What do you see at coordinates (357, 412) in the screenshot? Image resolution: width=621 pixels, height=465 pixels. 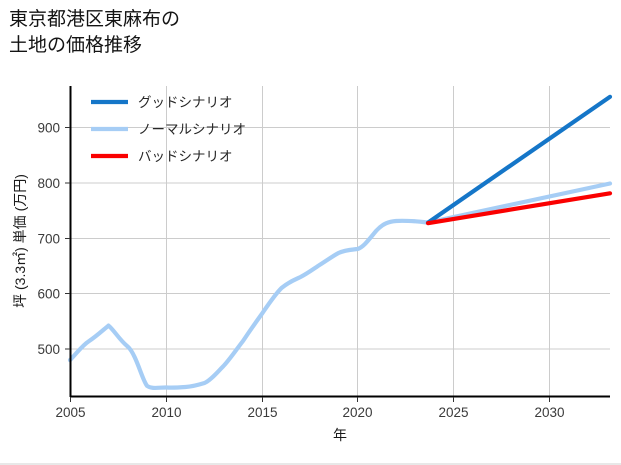 I see `x-tick-label: 2020` at bounding box center [357, 412].